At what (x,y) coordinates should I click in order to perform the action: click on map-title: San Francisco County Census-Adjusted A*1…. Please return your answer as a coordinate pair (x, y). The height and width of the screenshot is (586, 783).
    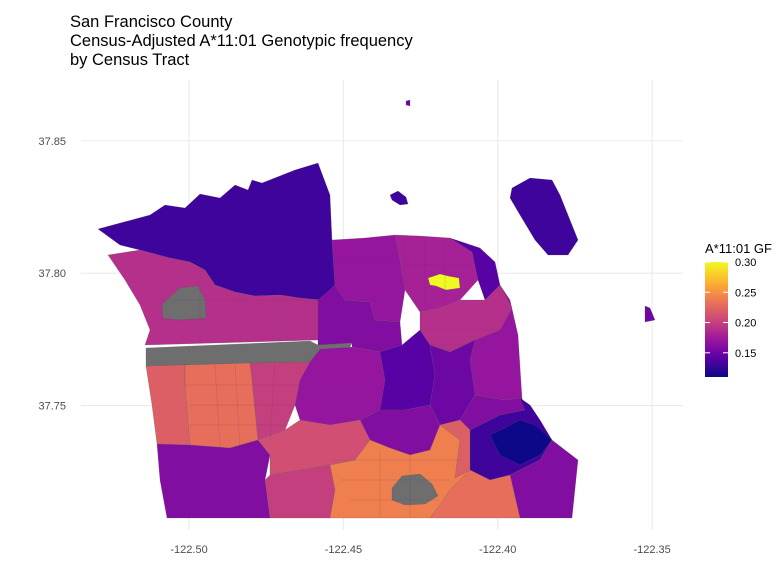
    Looking at the image, I should click on (241, 41).